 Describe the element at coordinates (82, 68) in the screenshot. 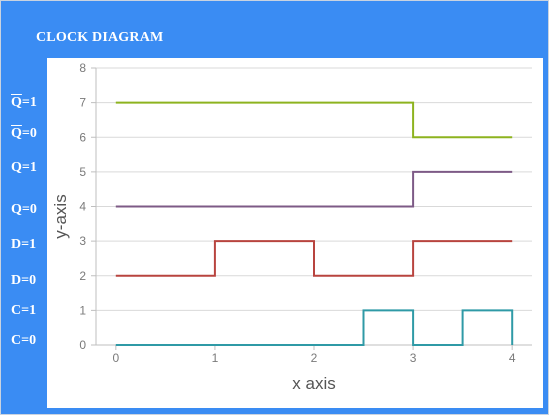

I see `y-tick-label: 8` at that location.